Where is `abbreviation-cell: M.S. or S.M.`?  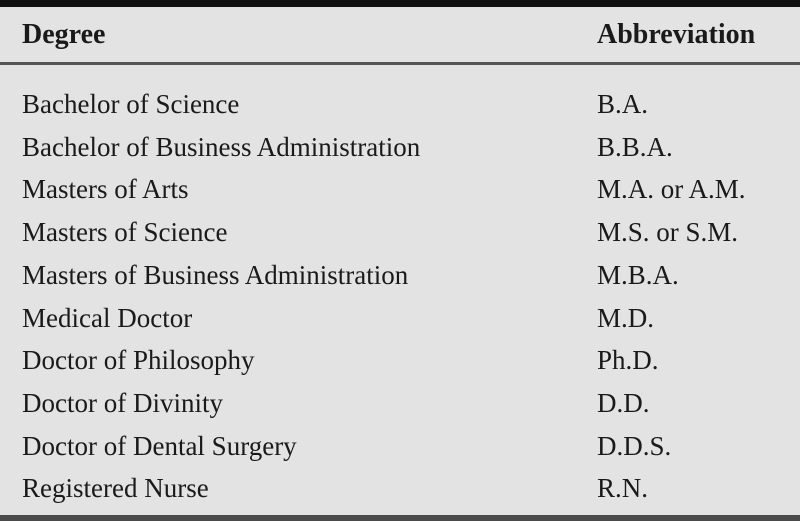
abbreviation-cell: M.S. or S.M. is located at coordinates (668, 232).